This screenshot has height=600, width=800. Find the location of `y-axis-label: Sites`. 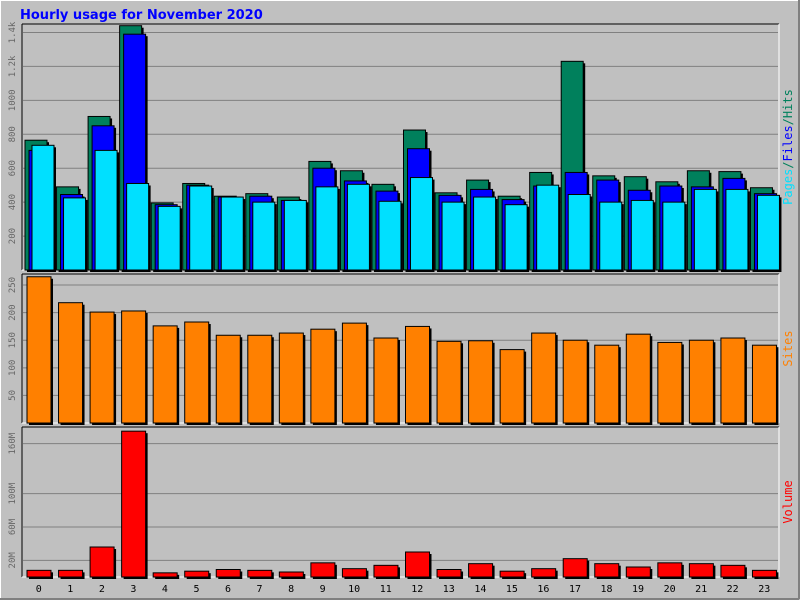

y-axis-label: Sites is located at coordinates (788, 348).